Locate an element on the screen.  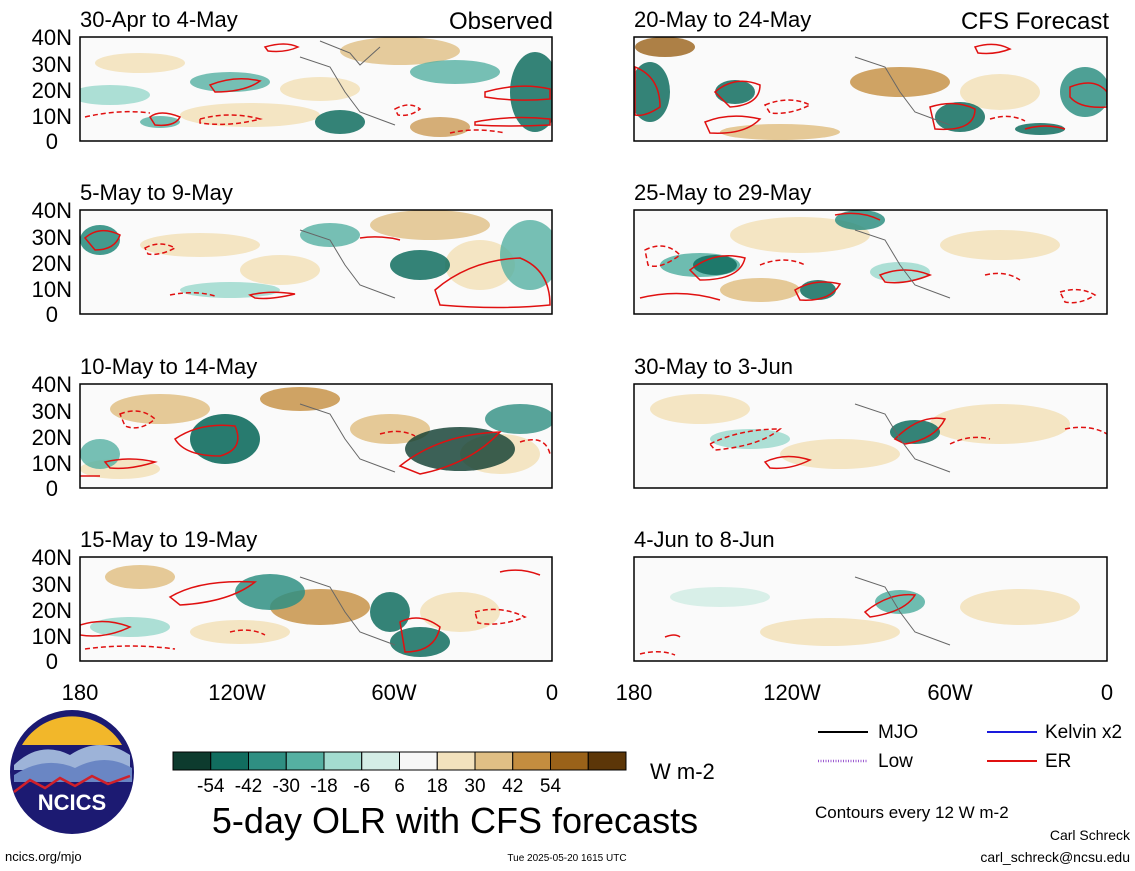
chart-title: 5-day OLR with CFS forecasts is located at coordinates (455, 820).